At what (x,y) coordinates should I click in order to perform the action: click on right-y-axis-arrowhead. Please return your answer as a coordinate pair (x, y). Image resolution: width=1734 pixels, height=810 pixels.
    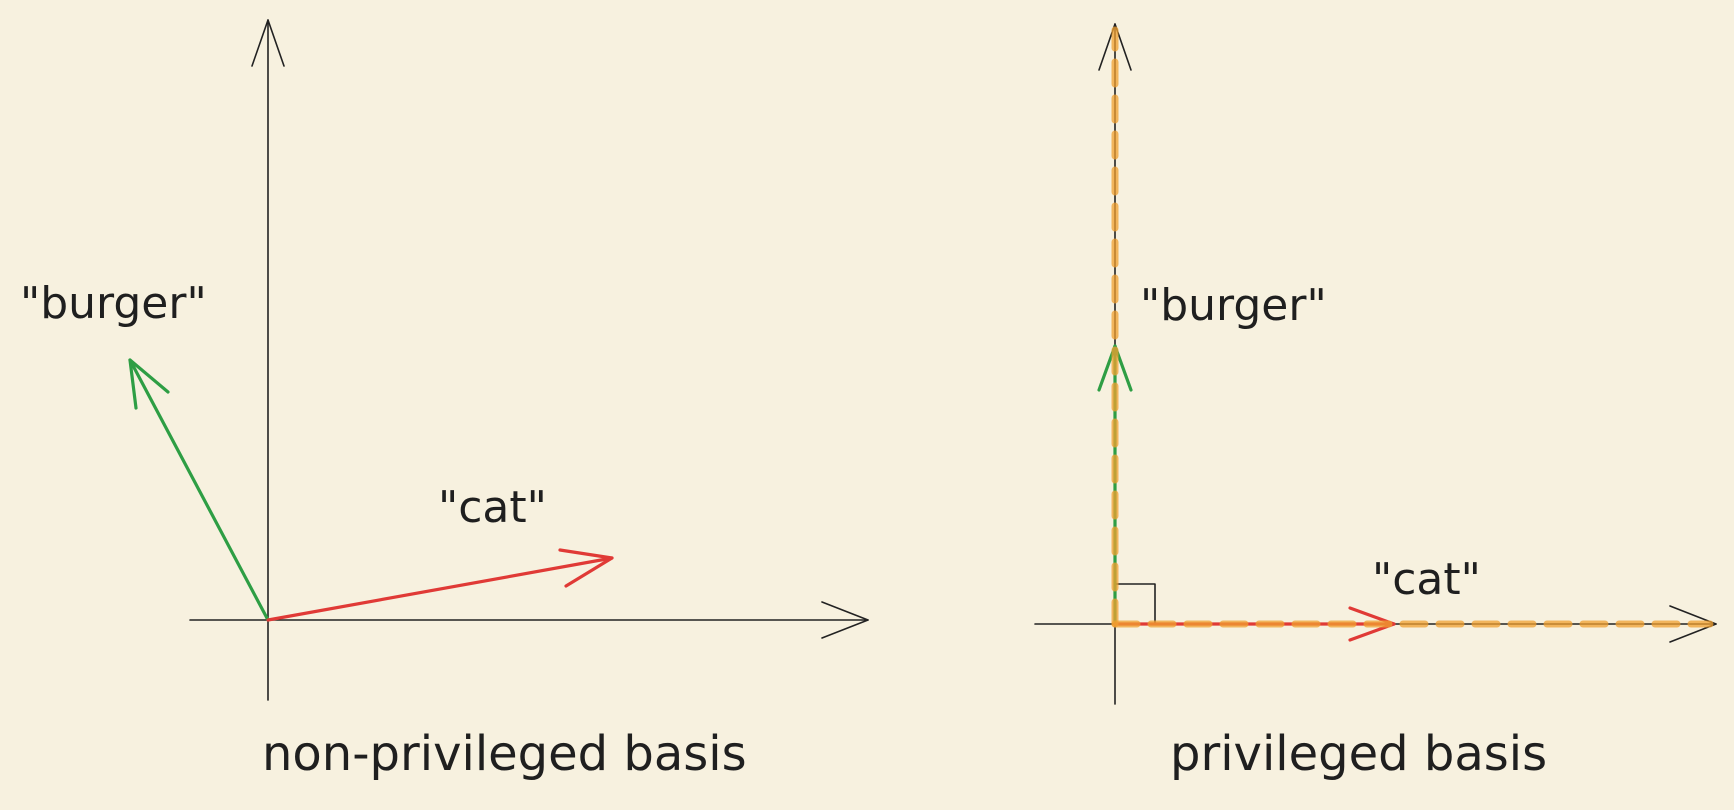
    Looking at the image, I should click on (1115, 47).